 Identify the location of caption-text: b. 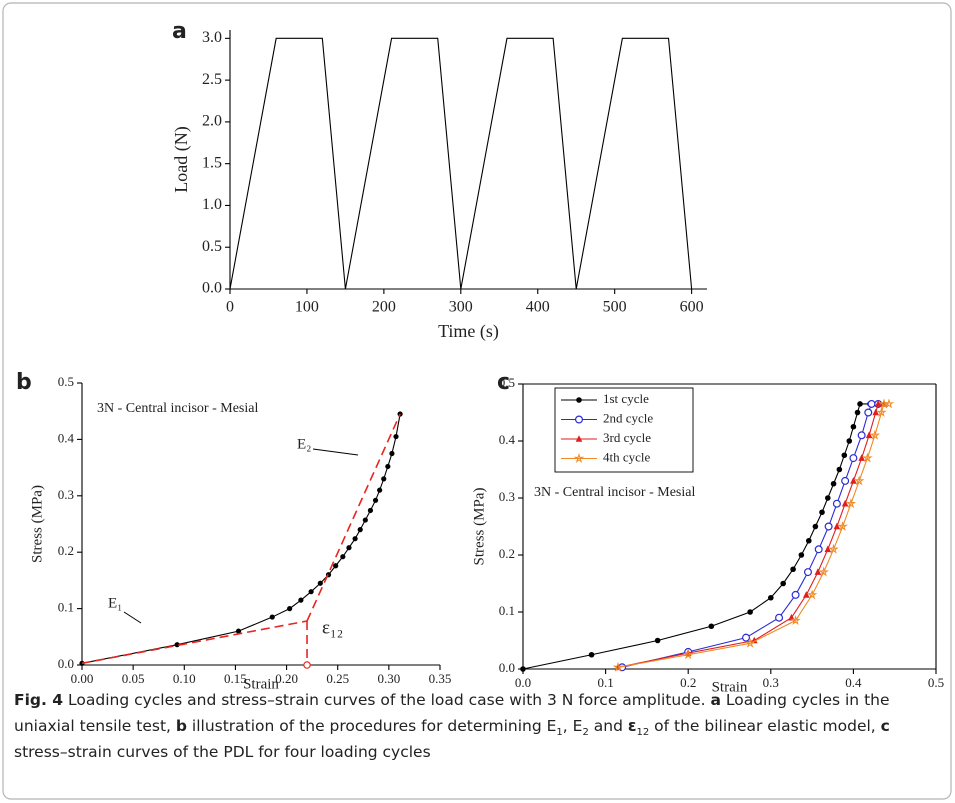
(181, 726).